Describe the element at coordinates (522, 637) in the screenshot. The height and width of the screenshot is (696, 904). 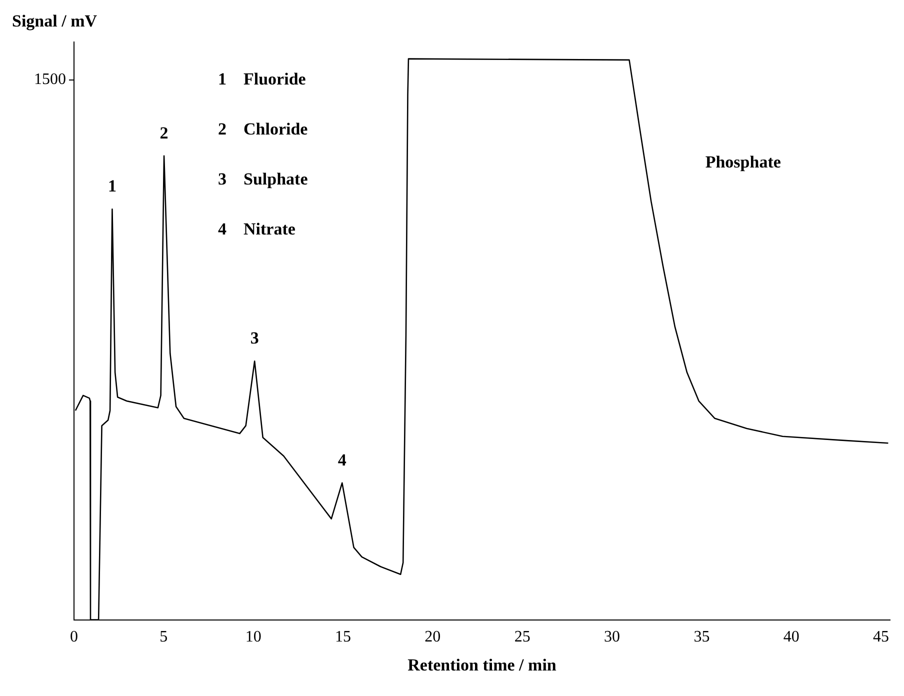
I see `x-tick-label: 25` at that location.